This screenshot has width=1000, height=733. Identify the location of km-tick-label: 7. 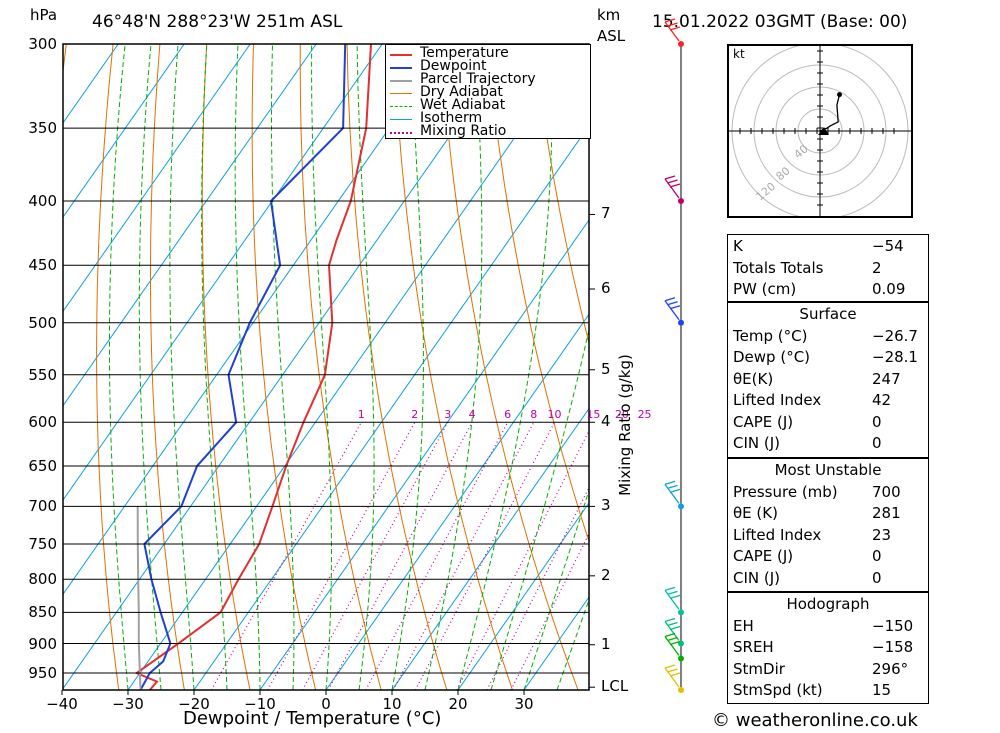
(606, 213).